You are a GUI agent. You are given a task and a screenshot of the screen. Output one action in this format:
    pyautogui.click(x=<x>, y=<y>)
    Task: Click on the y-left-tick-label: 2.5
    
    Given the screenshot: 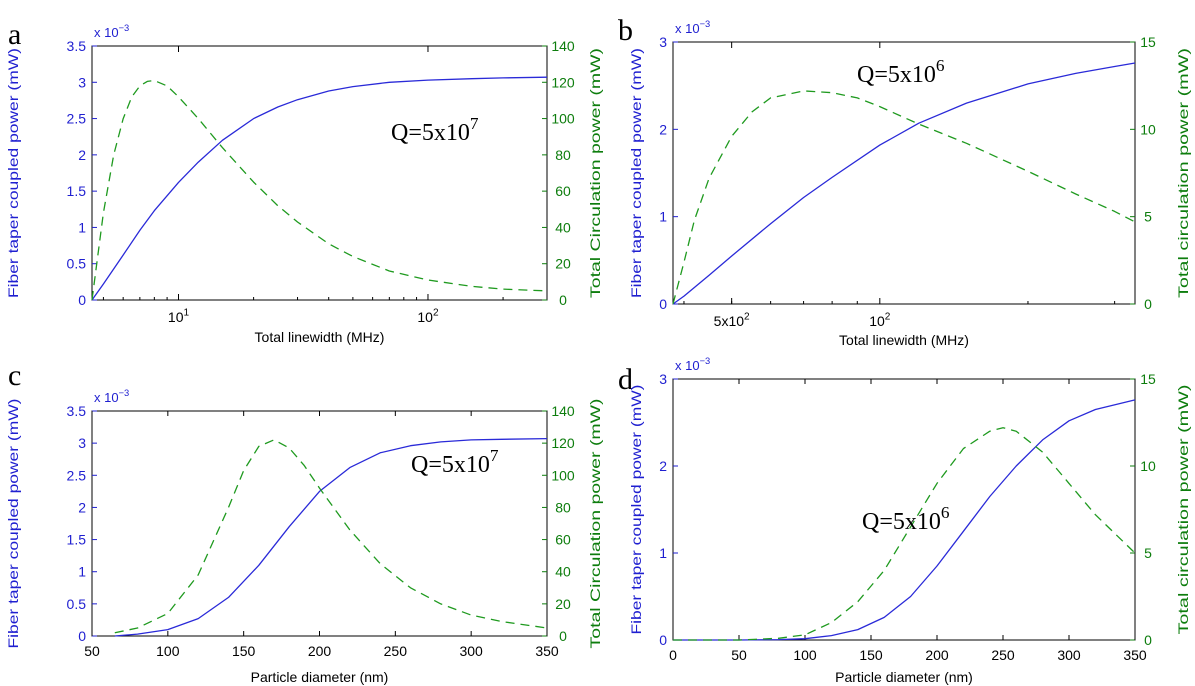 What is the action you would take?
    pyautogui.click(x=77, y=119)
    